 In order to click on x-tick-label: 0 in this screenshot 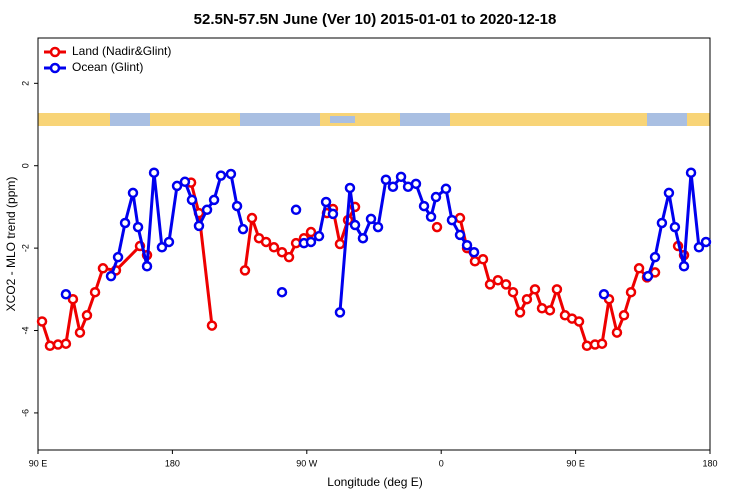, I will do `click(441, 463)`.